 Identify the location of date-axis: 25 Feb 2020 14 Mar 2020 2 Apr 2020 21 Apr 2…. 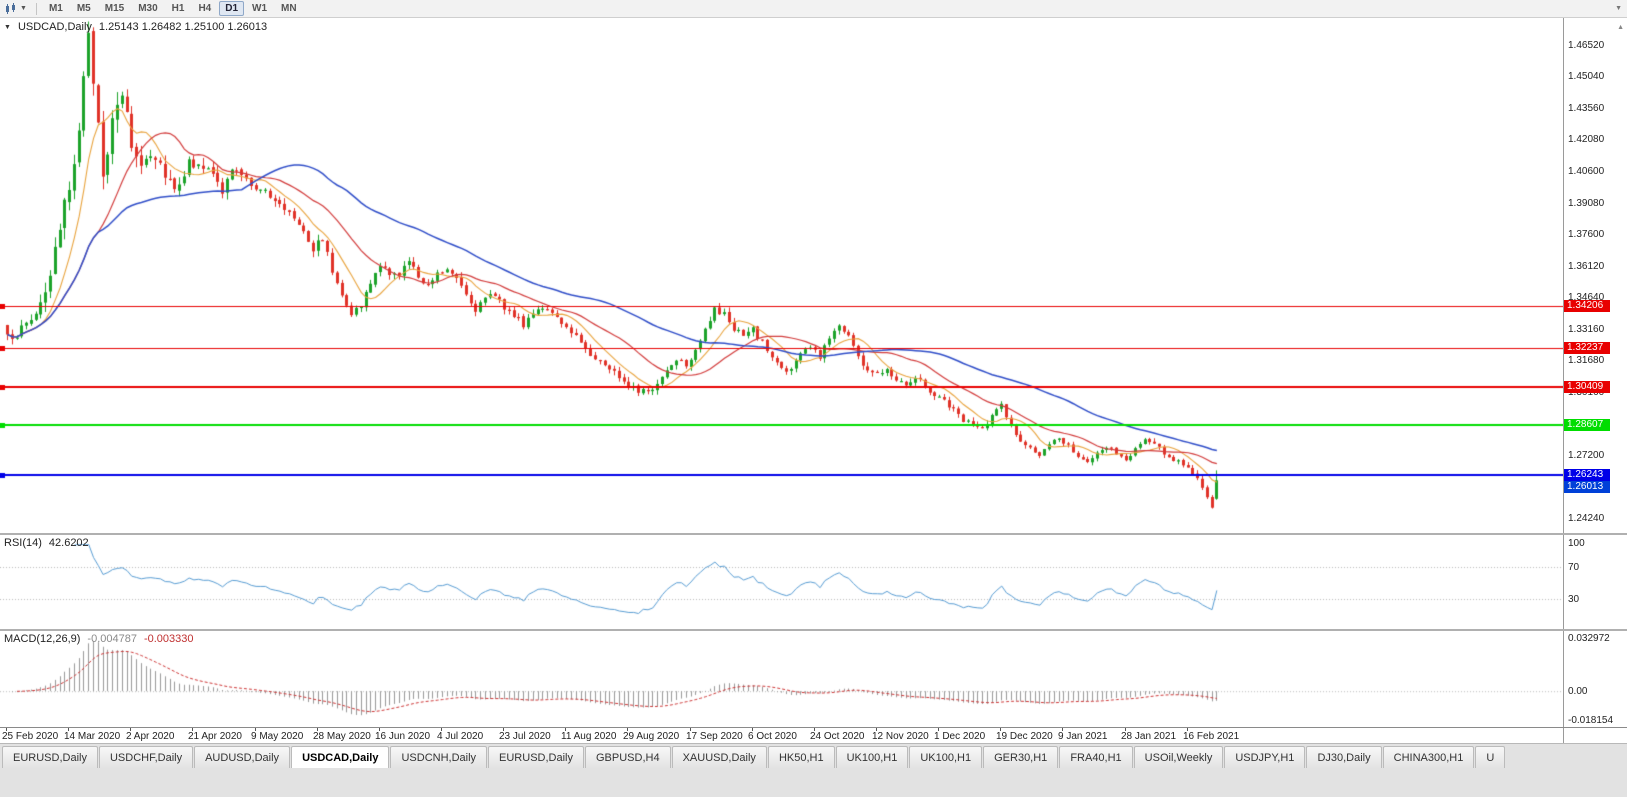
(813, 735).